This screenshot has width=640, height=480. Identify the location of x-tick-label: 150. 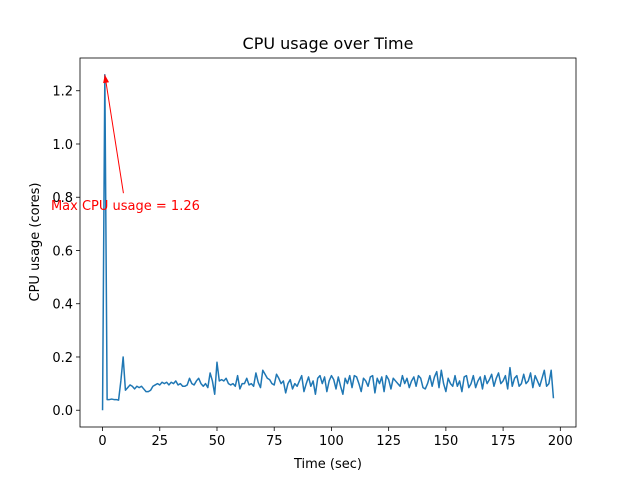
(445, 441).